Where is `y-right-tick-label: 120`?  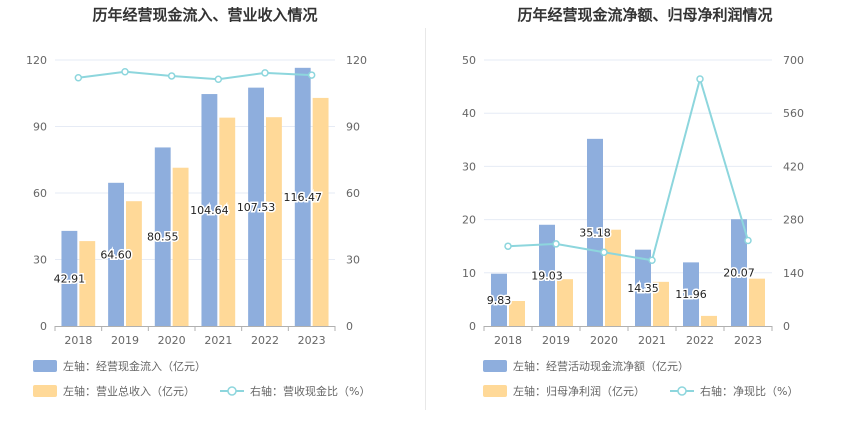 y-right-tick-label: 120 is located at coordinates (356, 60).